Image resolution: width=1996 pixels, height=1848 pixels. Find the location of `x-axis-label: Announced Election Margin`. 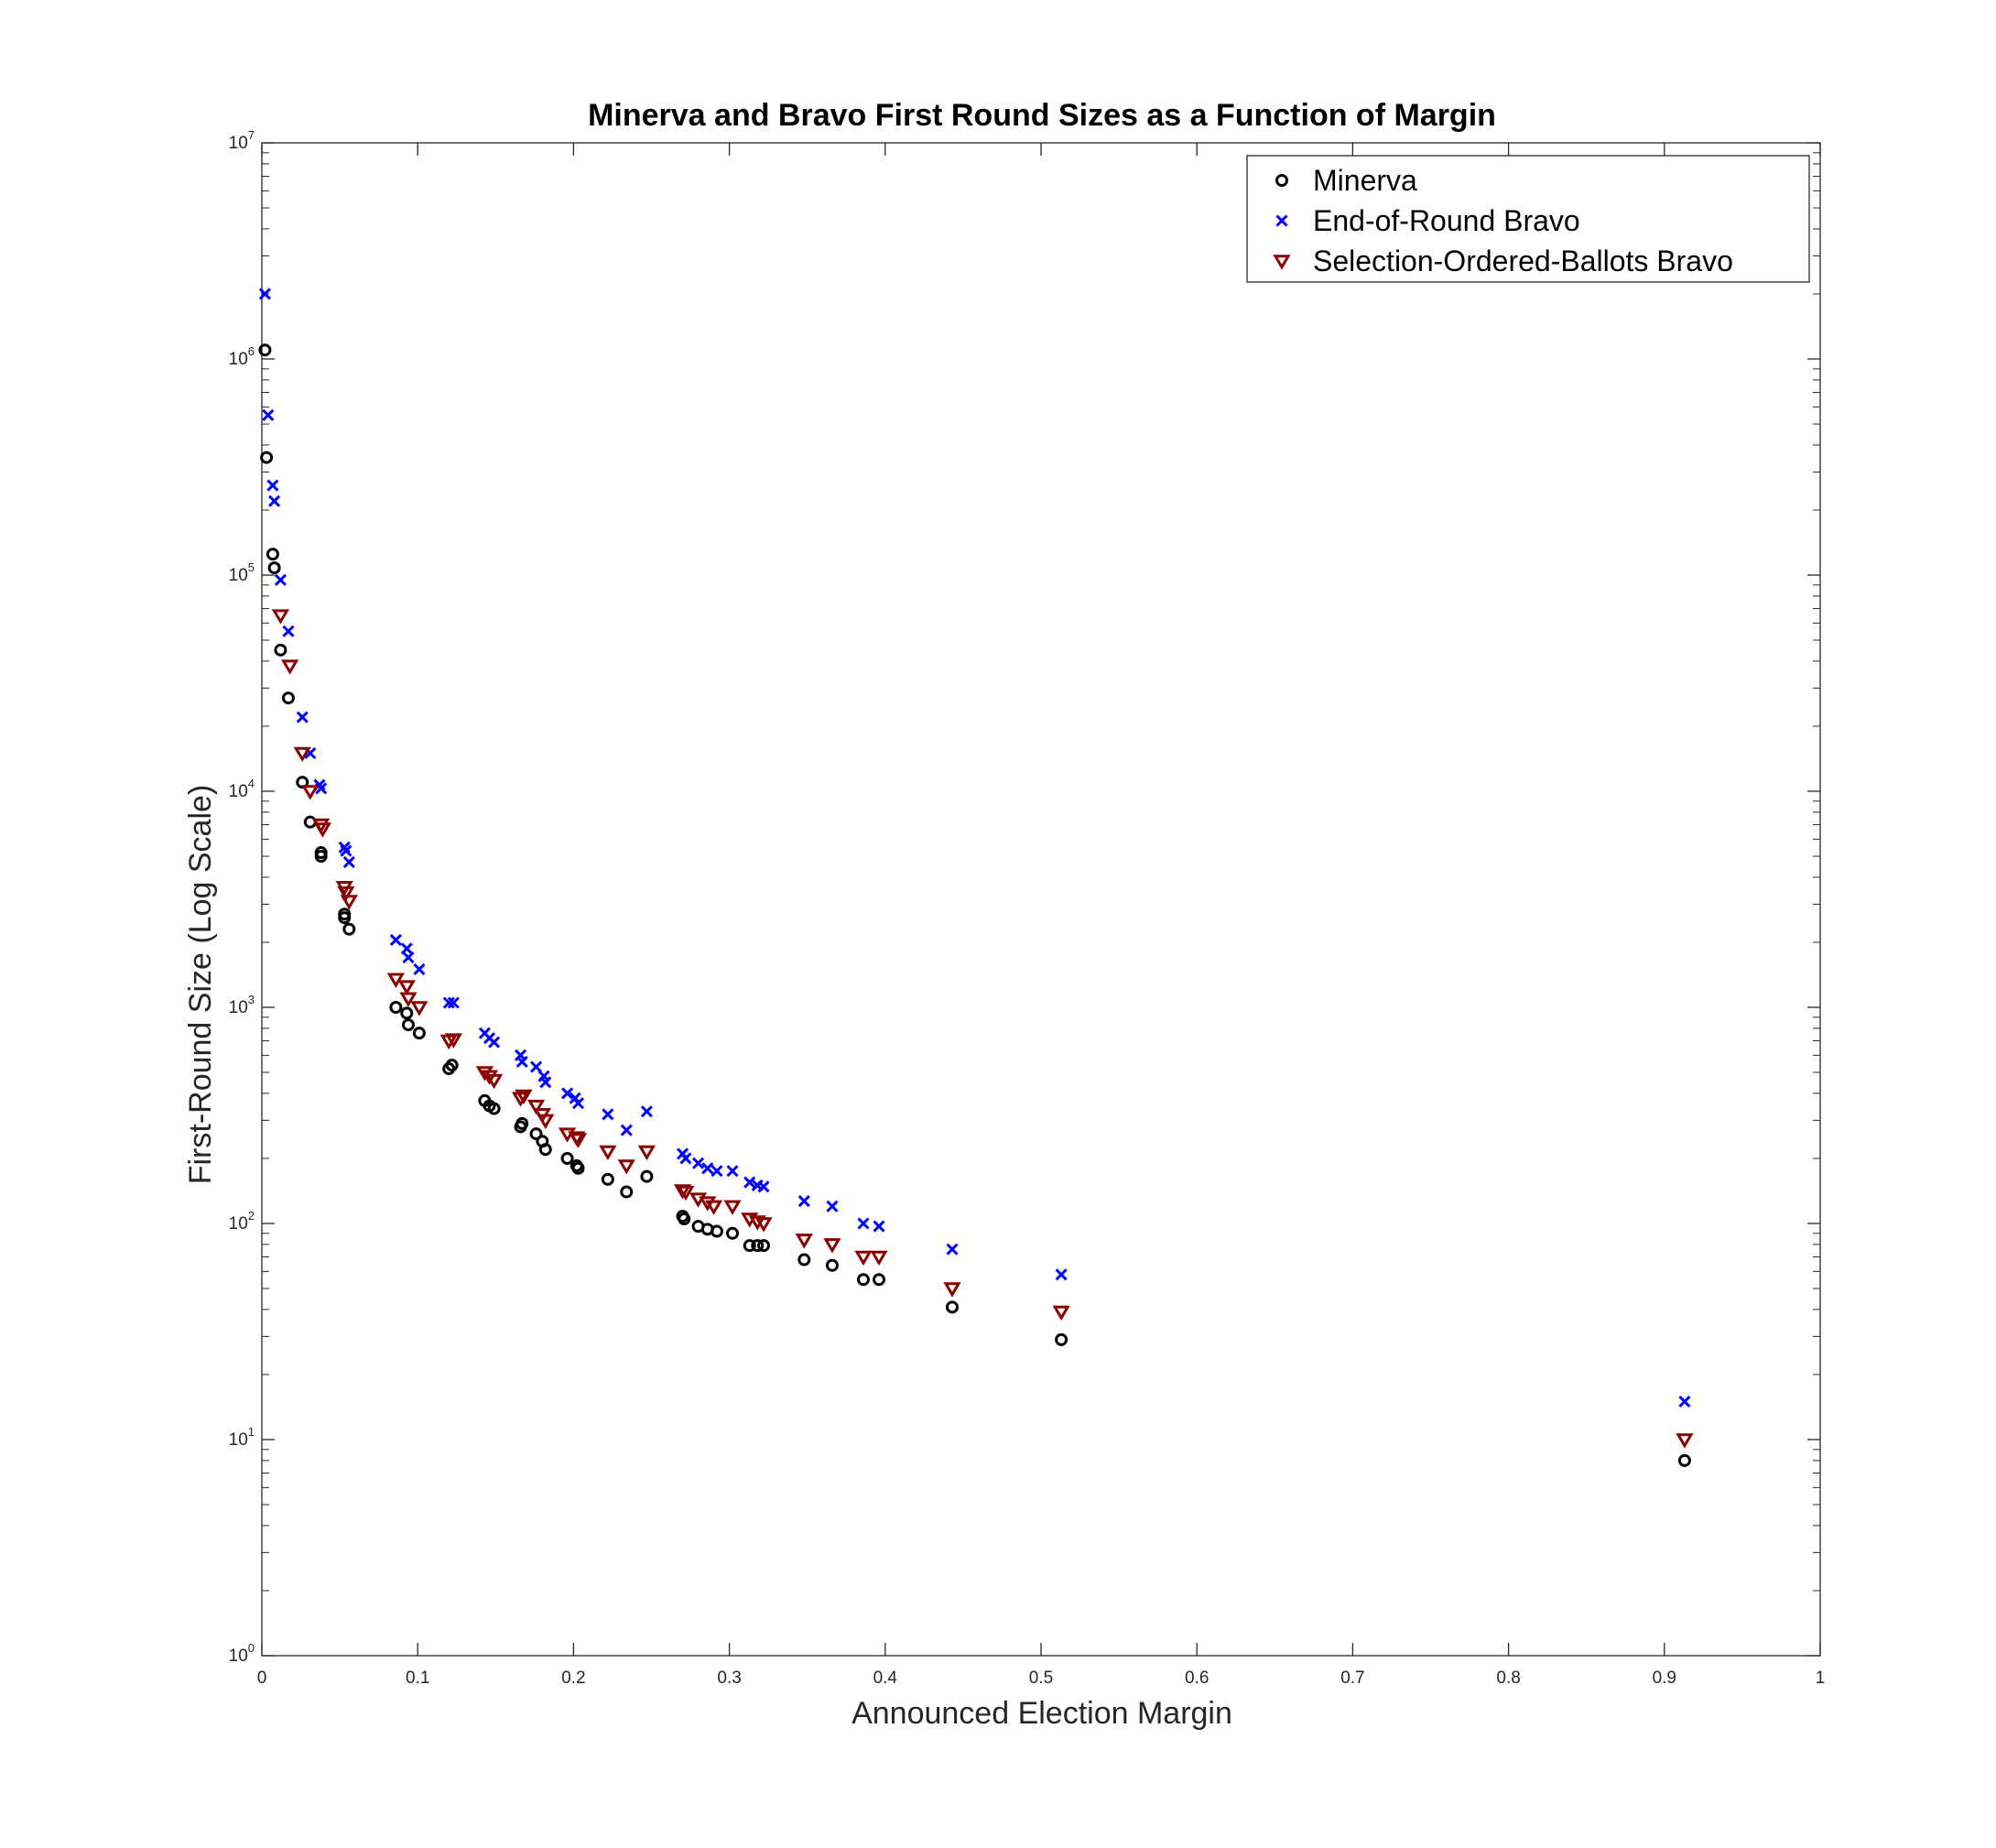

x-axis-label: Announced Election Margin is located at coordinates (1042, 1713).